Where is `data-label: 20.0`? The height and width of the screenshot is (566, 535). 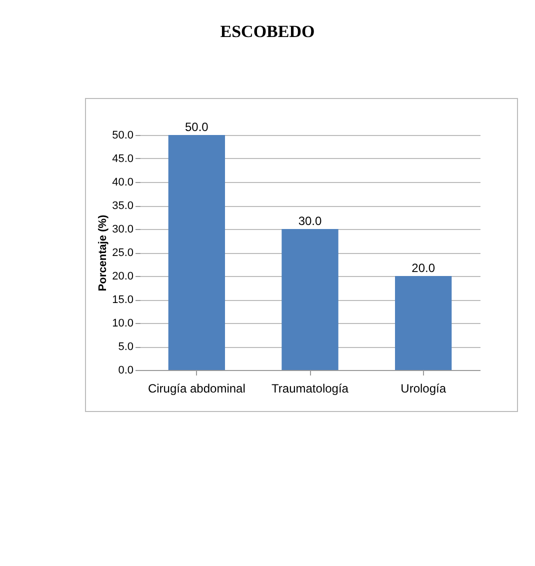 data-label: 20.0 is located at coordinates (424, 268).